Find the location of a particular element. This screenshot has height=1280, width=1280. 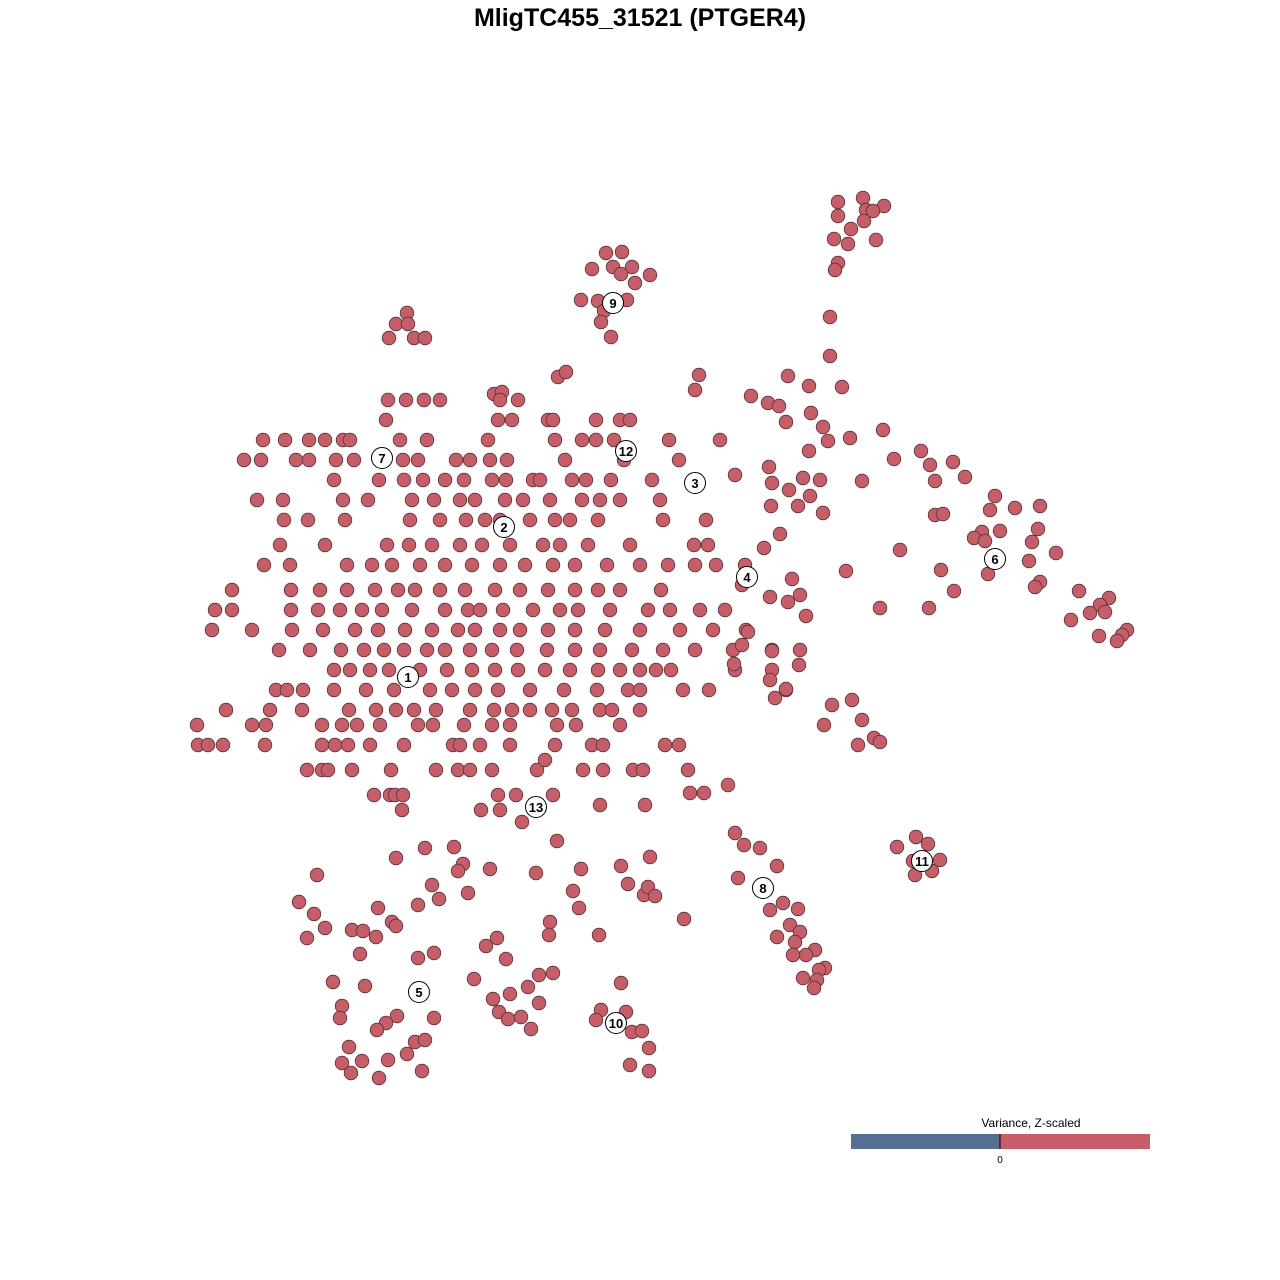

cluster-label-text: 2 is located at coordinates (503, 527).